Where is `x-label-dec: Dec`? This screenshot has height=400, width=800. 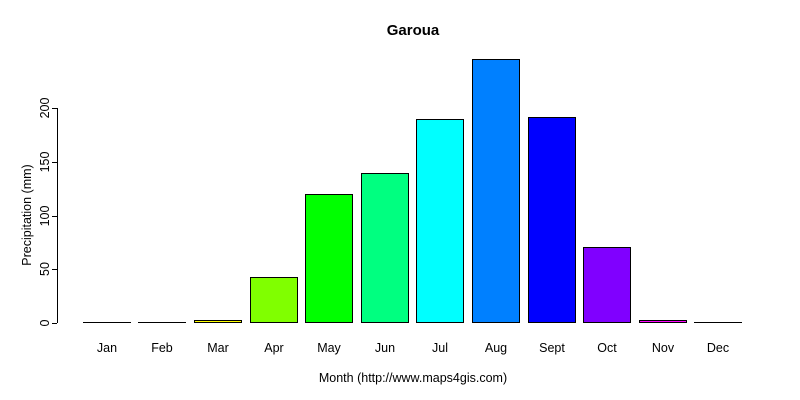 x-label-dec: Dec is located at coordinates (718, 348).